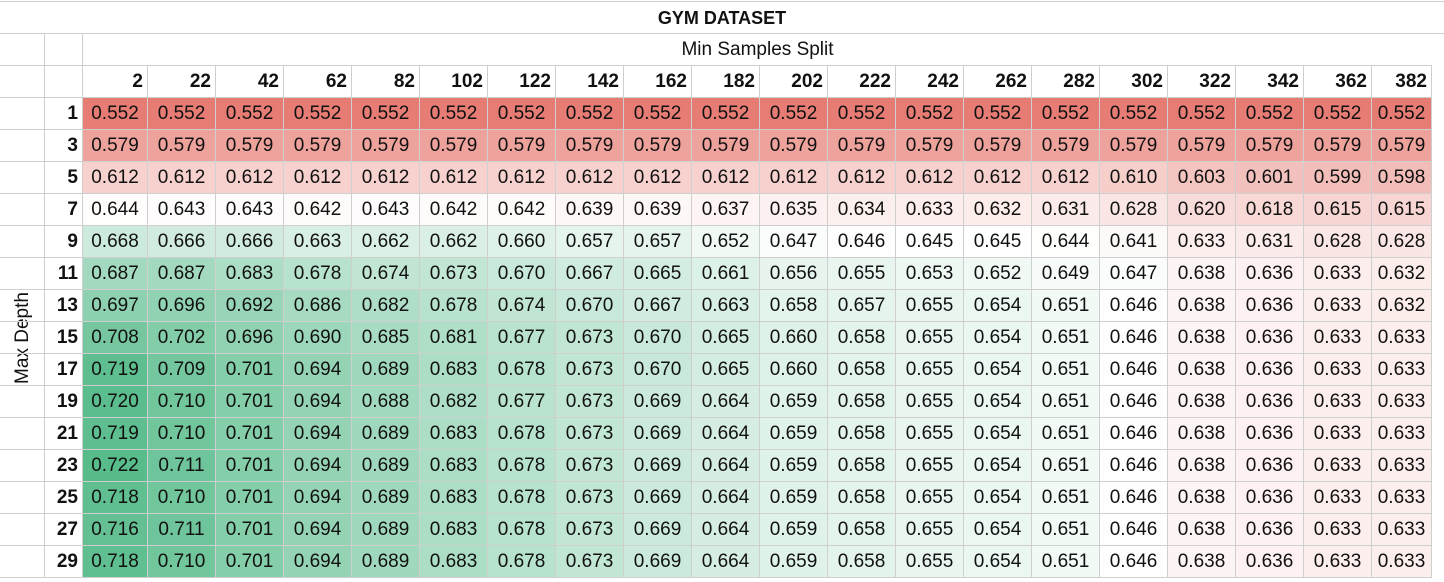 The image size is (1444, 582). Describe the element at coordinates (998, 242) in the screenshot. I see `heatmap-cell: 0.645` at that location.